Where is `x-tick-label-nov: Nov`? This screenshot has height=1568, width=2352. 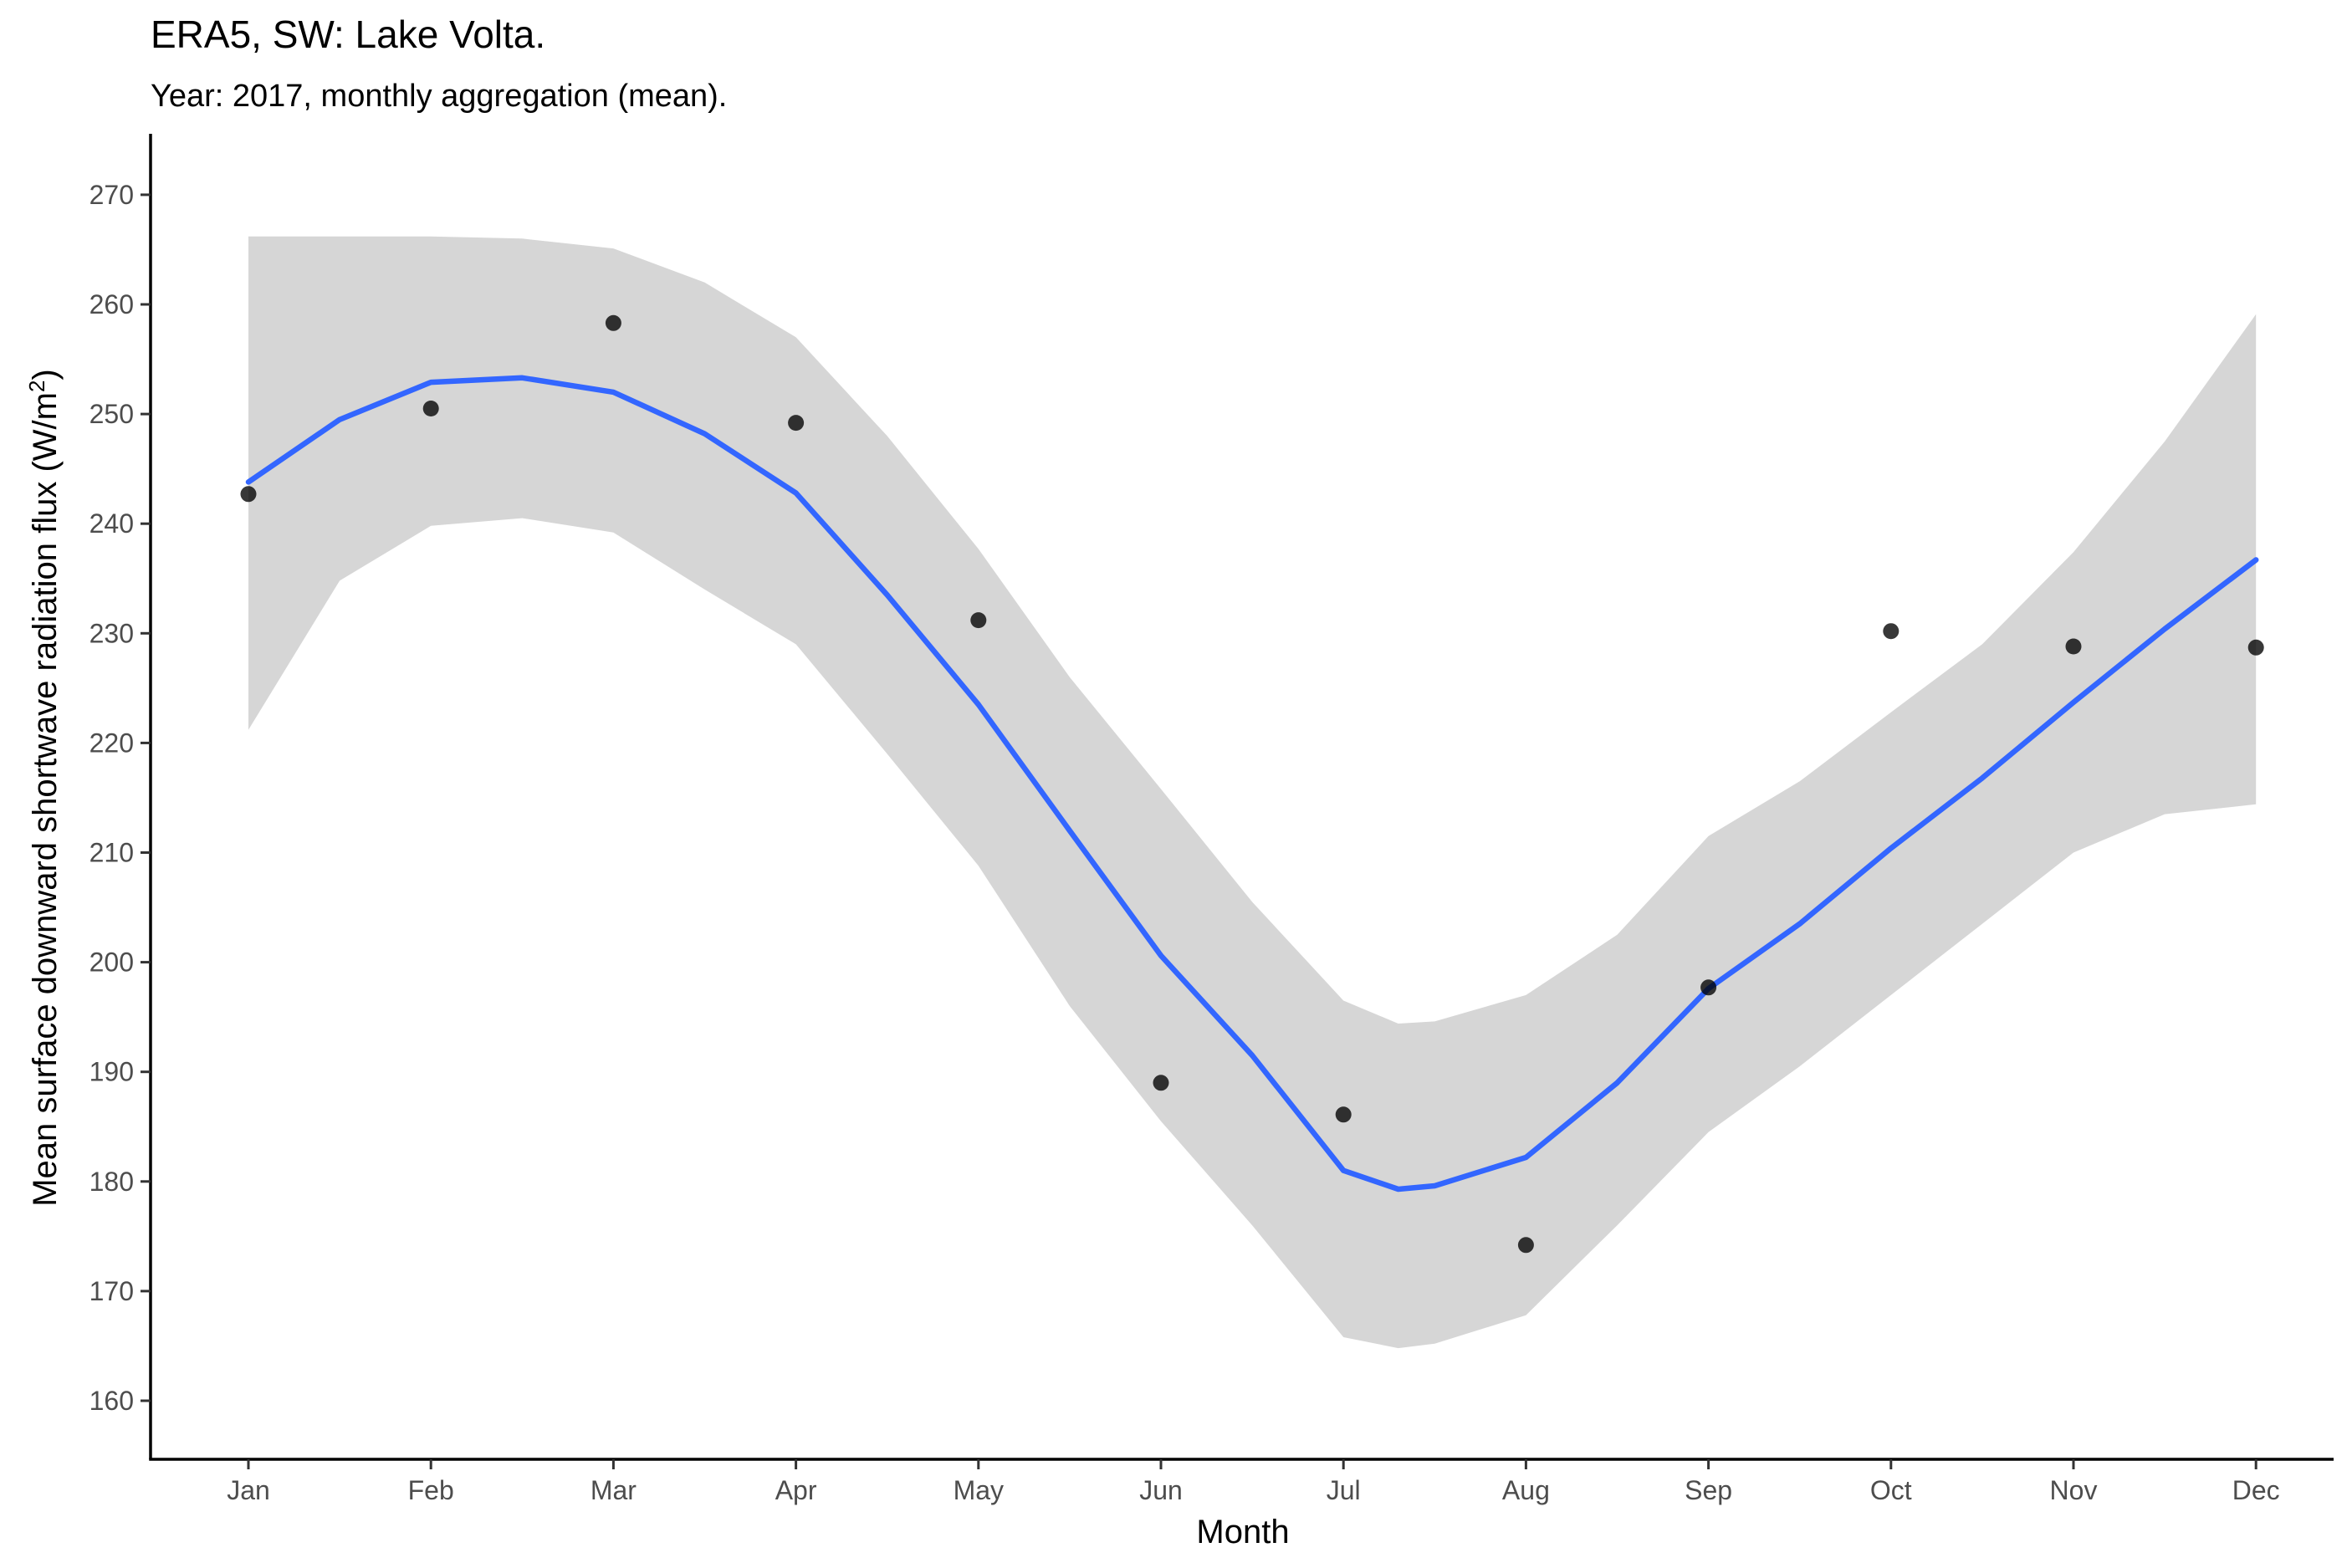 x-tick-label-nov: Nov is located at coordinates (2074, 1490).